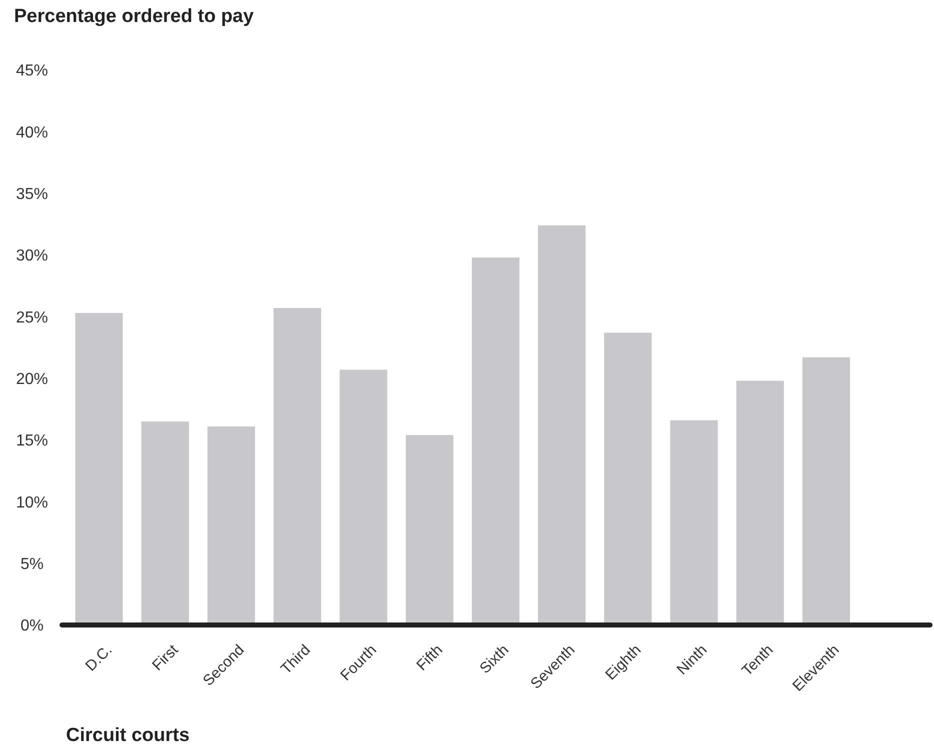 This screenshot has width=934, height=746. What do you see at coordinates (32, 379) in the screenshot?
I see `y-tick-label: 20%` at bounding box center [32, 379].